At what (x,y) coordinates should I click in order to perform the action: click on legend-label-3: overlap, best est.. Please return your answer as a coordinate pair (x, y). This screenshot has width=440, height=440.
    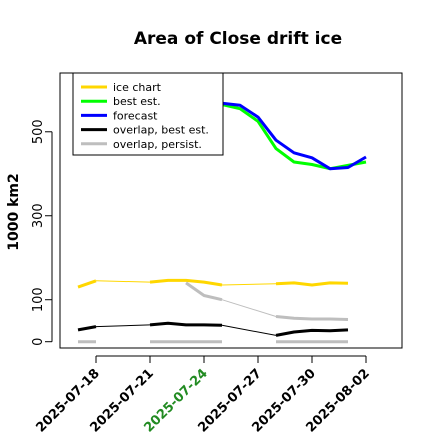
    Looking at the image, I should click on (161, 130).